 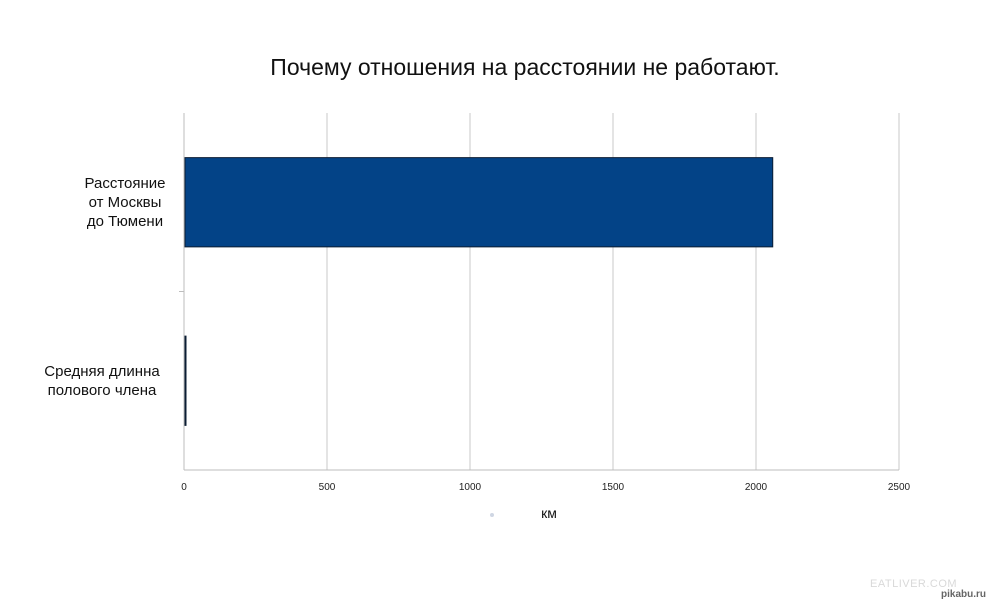 I want to click on x-tick-label-2000: 2000, so click(x=756, y=487).